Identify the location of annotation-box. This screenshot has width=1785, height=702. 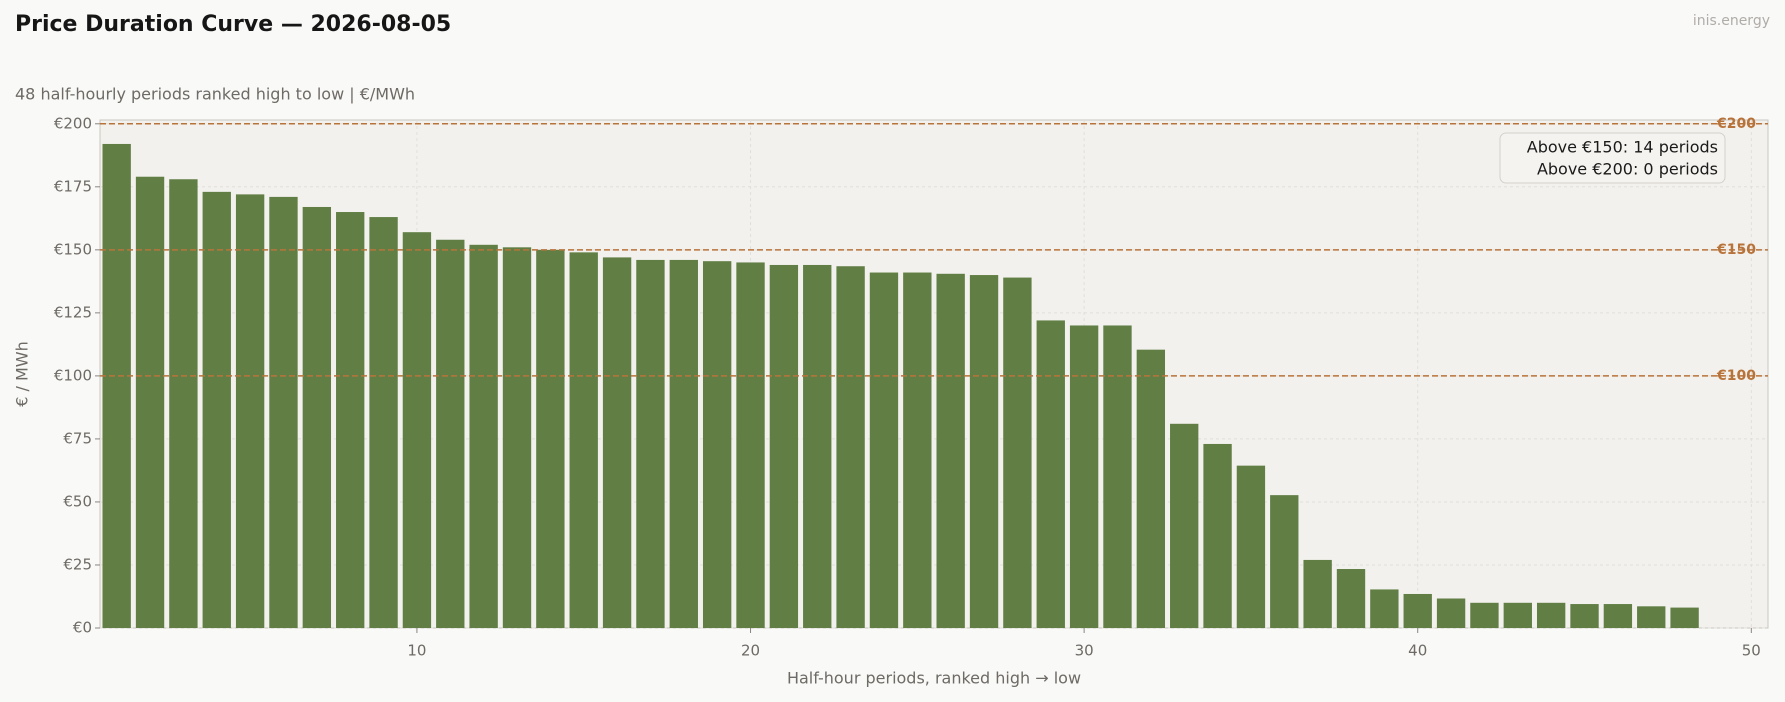
(1612, 158).